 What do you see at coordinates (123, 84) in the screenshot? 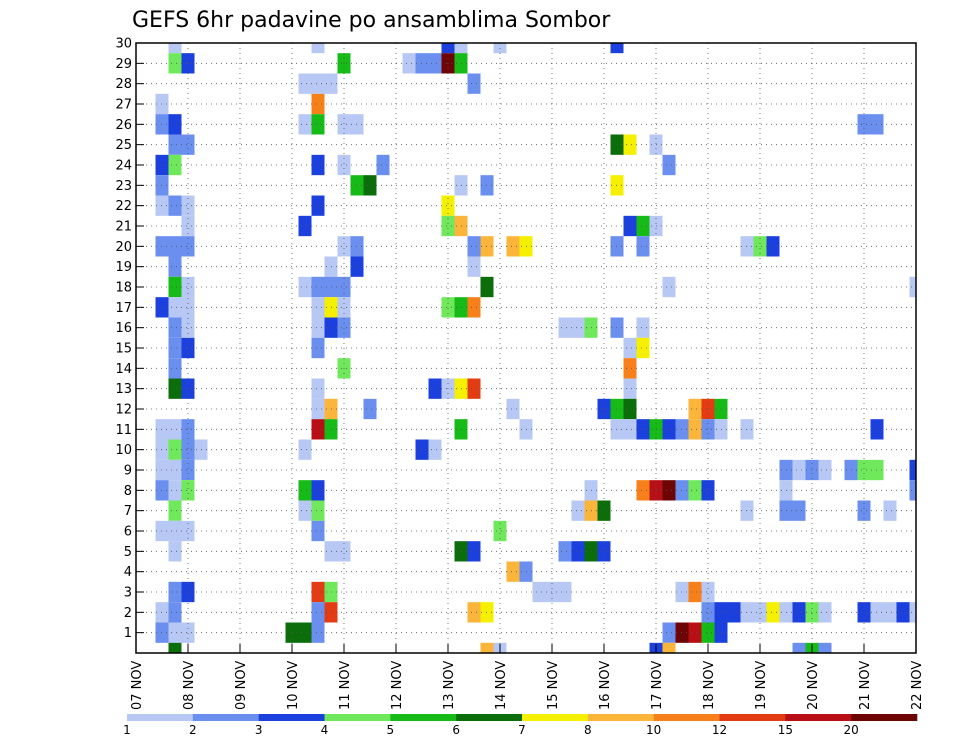
I see `y-tick-label: 28` at bounding box center [123, 84].